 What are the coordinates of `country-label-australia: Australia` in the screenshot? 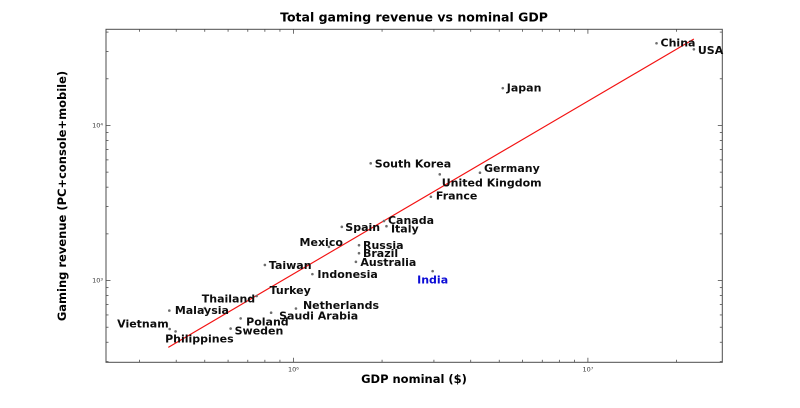 It's located at (388, 262).